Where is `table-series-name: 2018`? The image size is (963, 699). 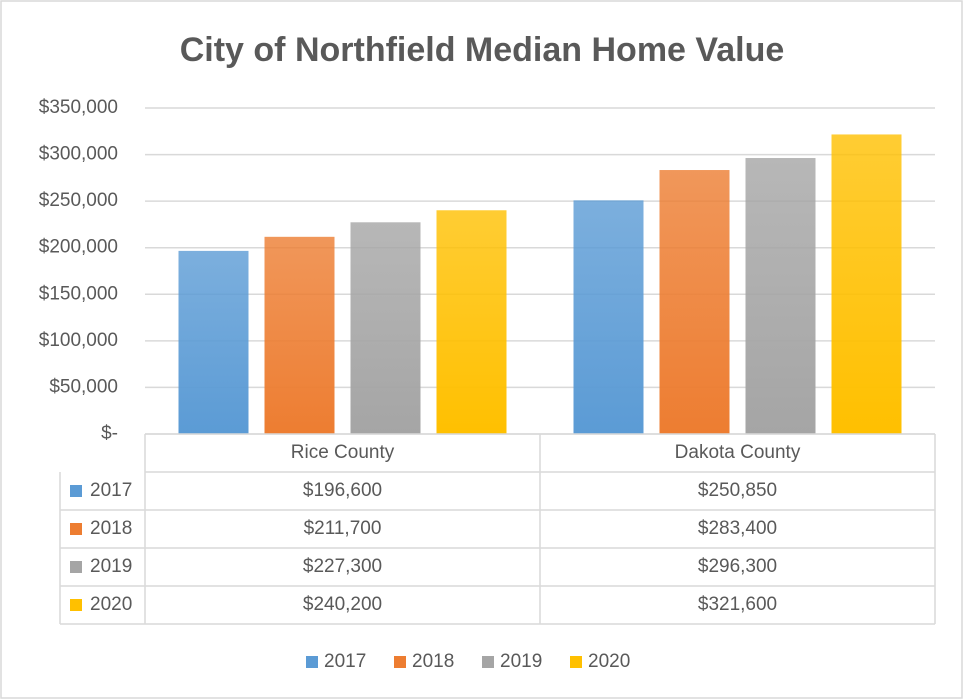 table-series-name: 2018 is located at coordinates (111, 528).